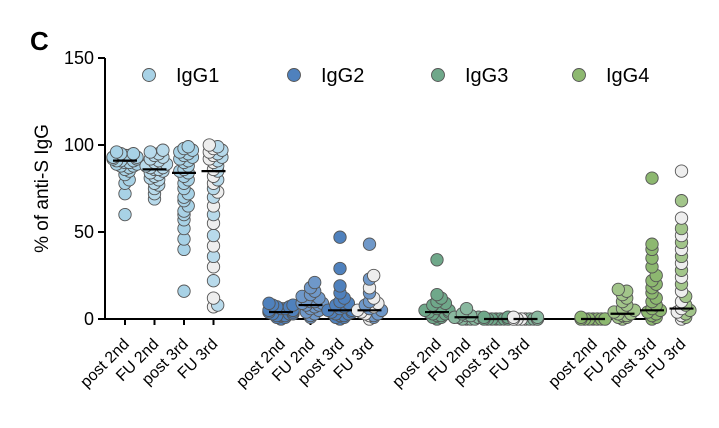  I want to click on legend-label: IgG3, so click(486, 76).